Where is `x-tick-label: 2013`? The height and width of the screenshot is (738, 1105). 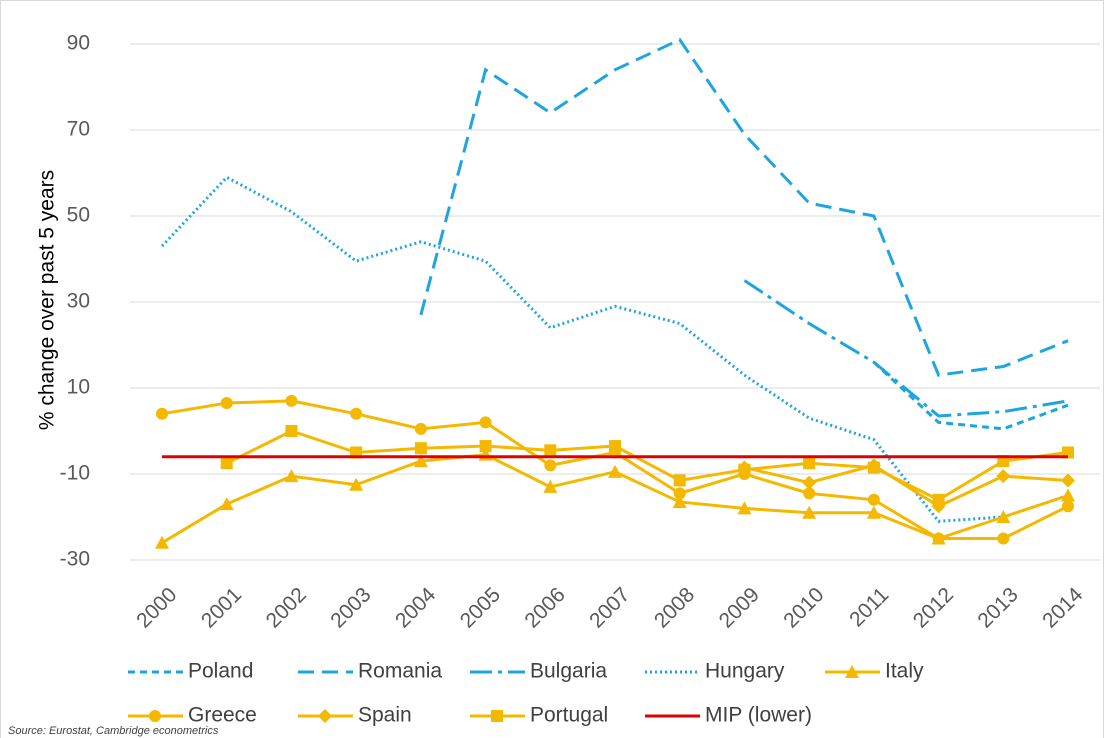 x-tick-label: 2013 is located at coordinates (997, 607).